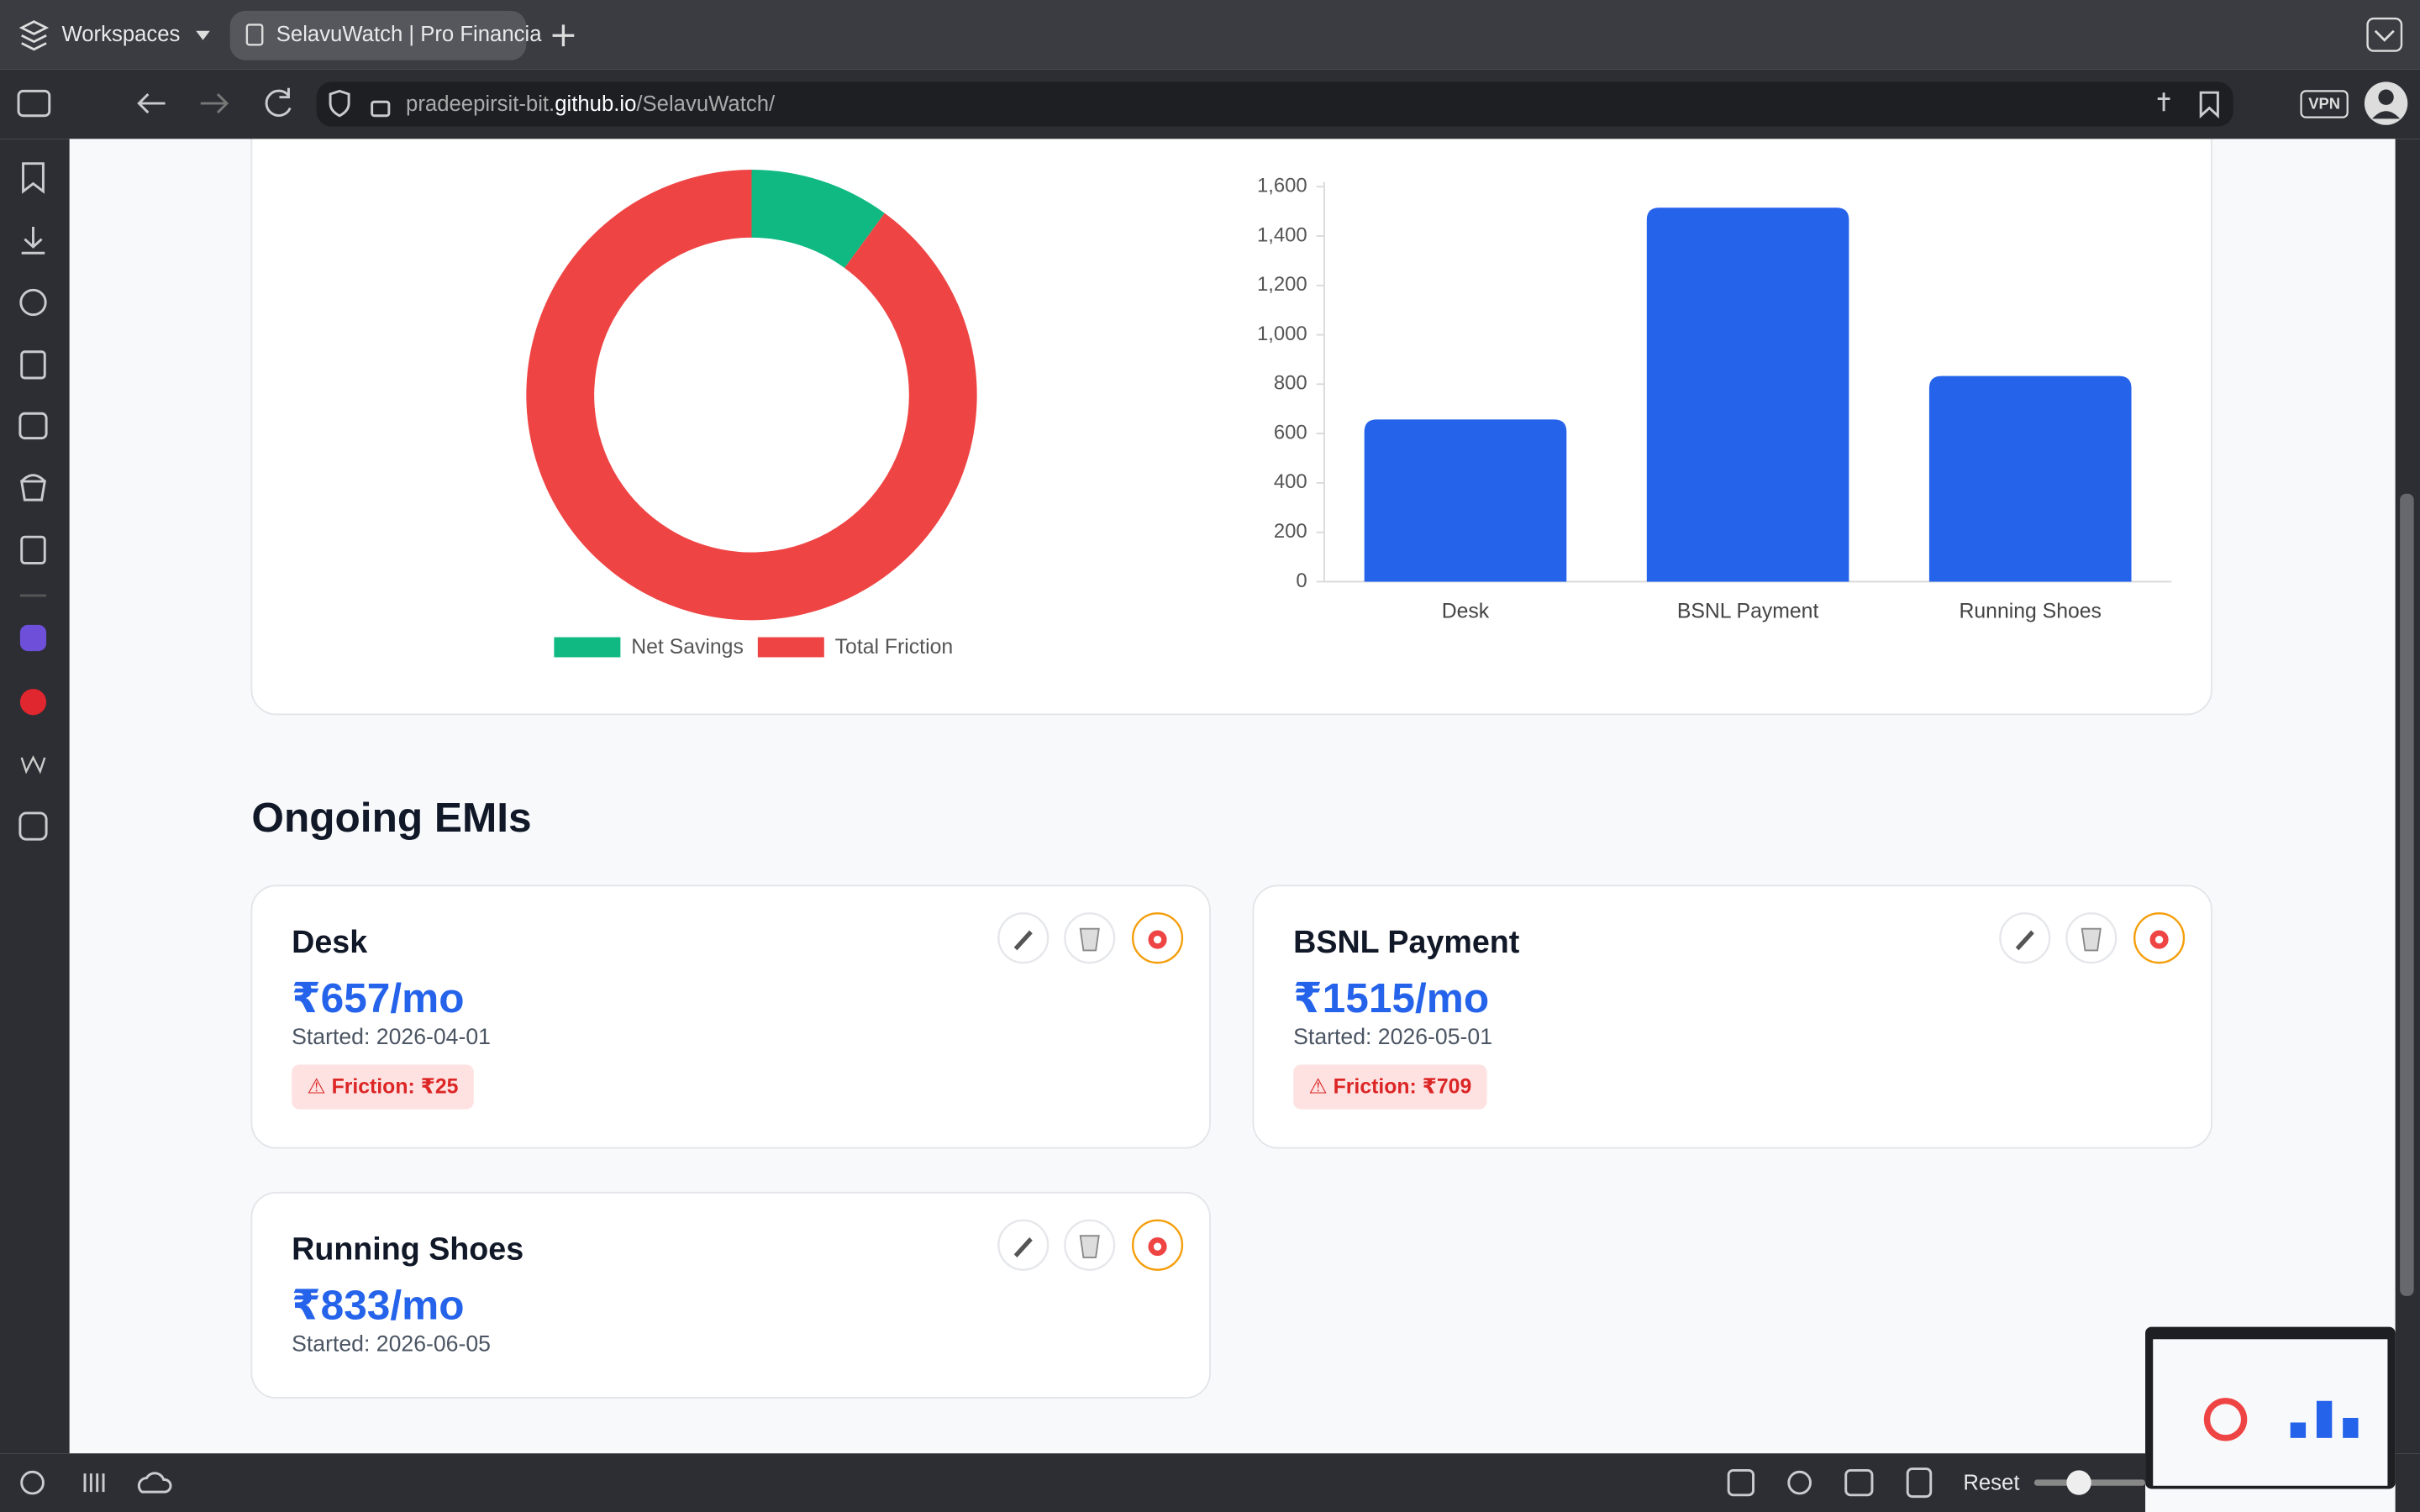 Image resolution: width=2420 pixels, height=1512 pixels. What do you see at coordinates (976, 1483) in the screenshot?
I see `status-icons` at bounding box center [976, 1483].